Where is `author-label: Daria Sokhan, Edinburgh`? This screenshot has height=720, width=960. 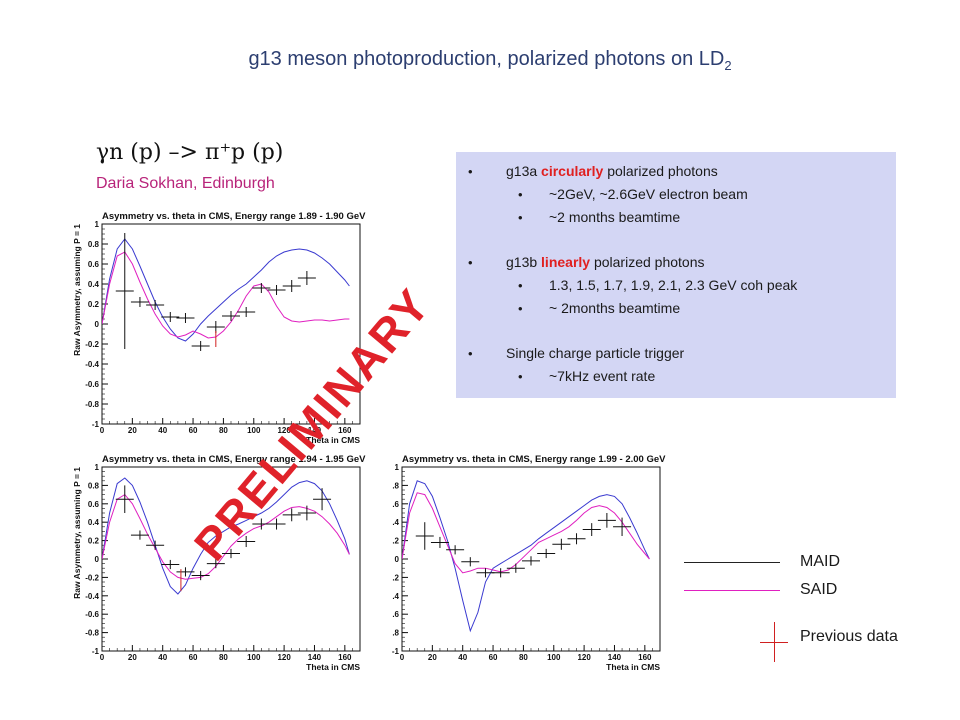 author-label: Daria Sokhan, Edinburgh is located at coordinates (185, 183).